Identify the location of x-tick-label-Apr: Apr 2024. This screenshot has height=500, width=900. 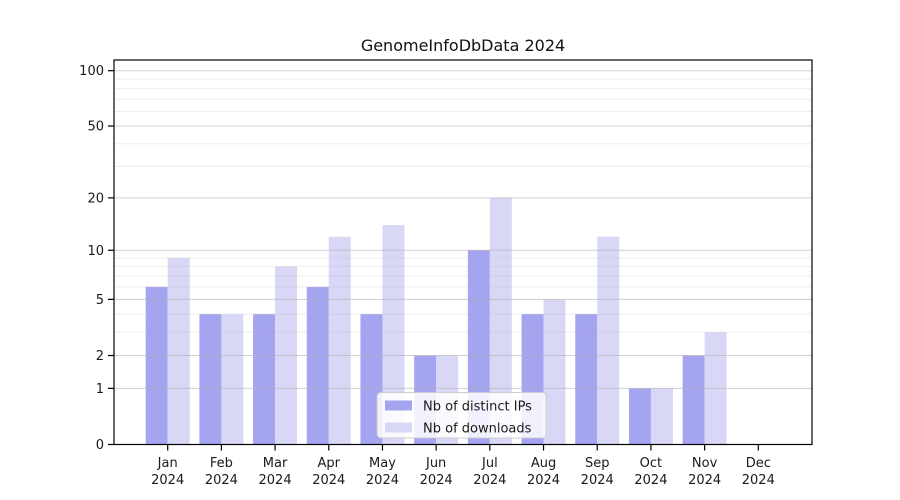
(328, 472).